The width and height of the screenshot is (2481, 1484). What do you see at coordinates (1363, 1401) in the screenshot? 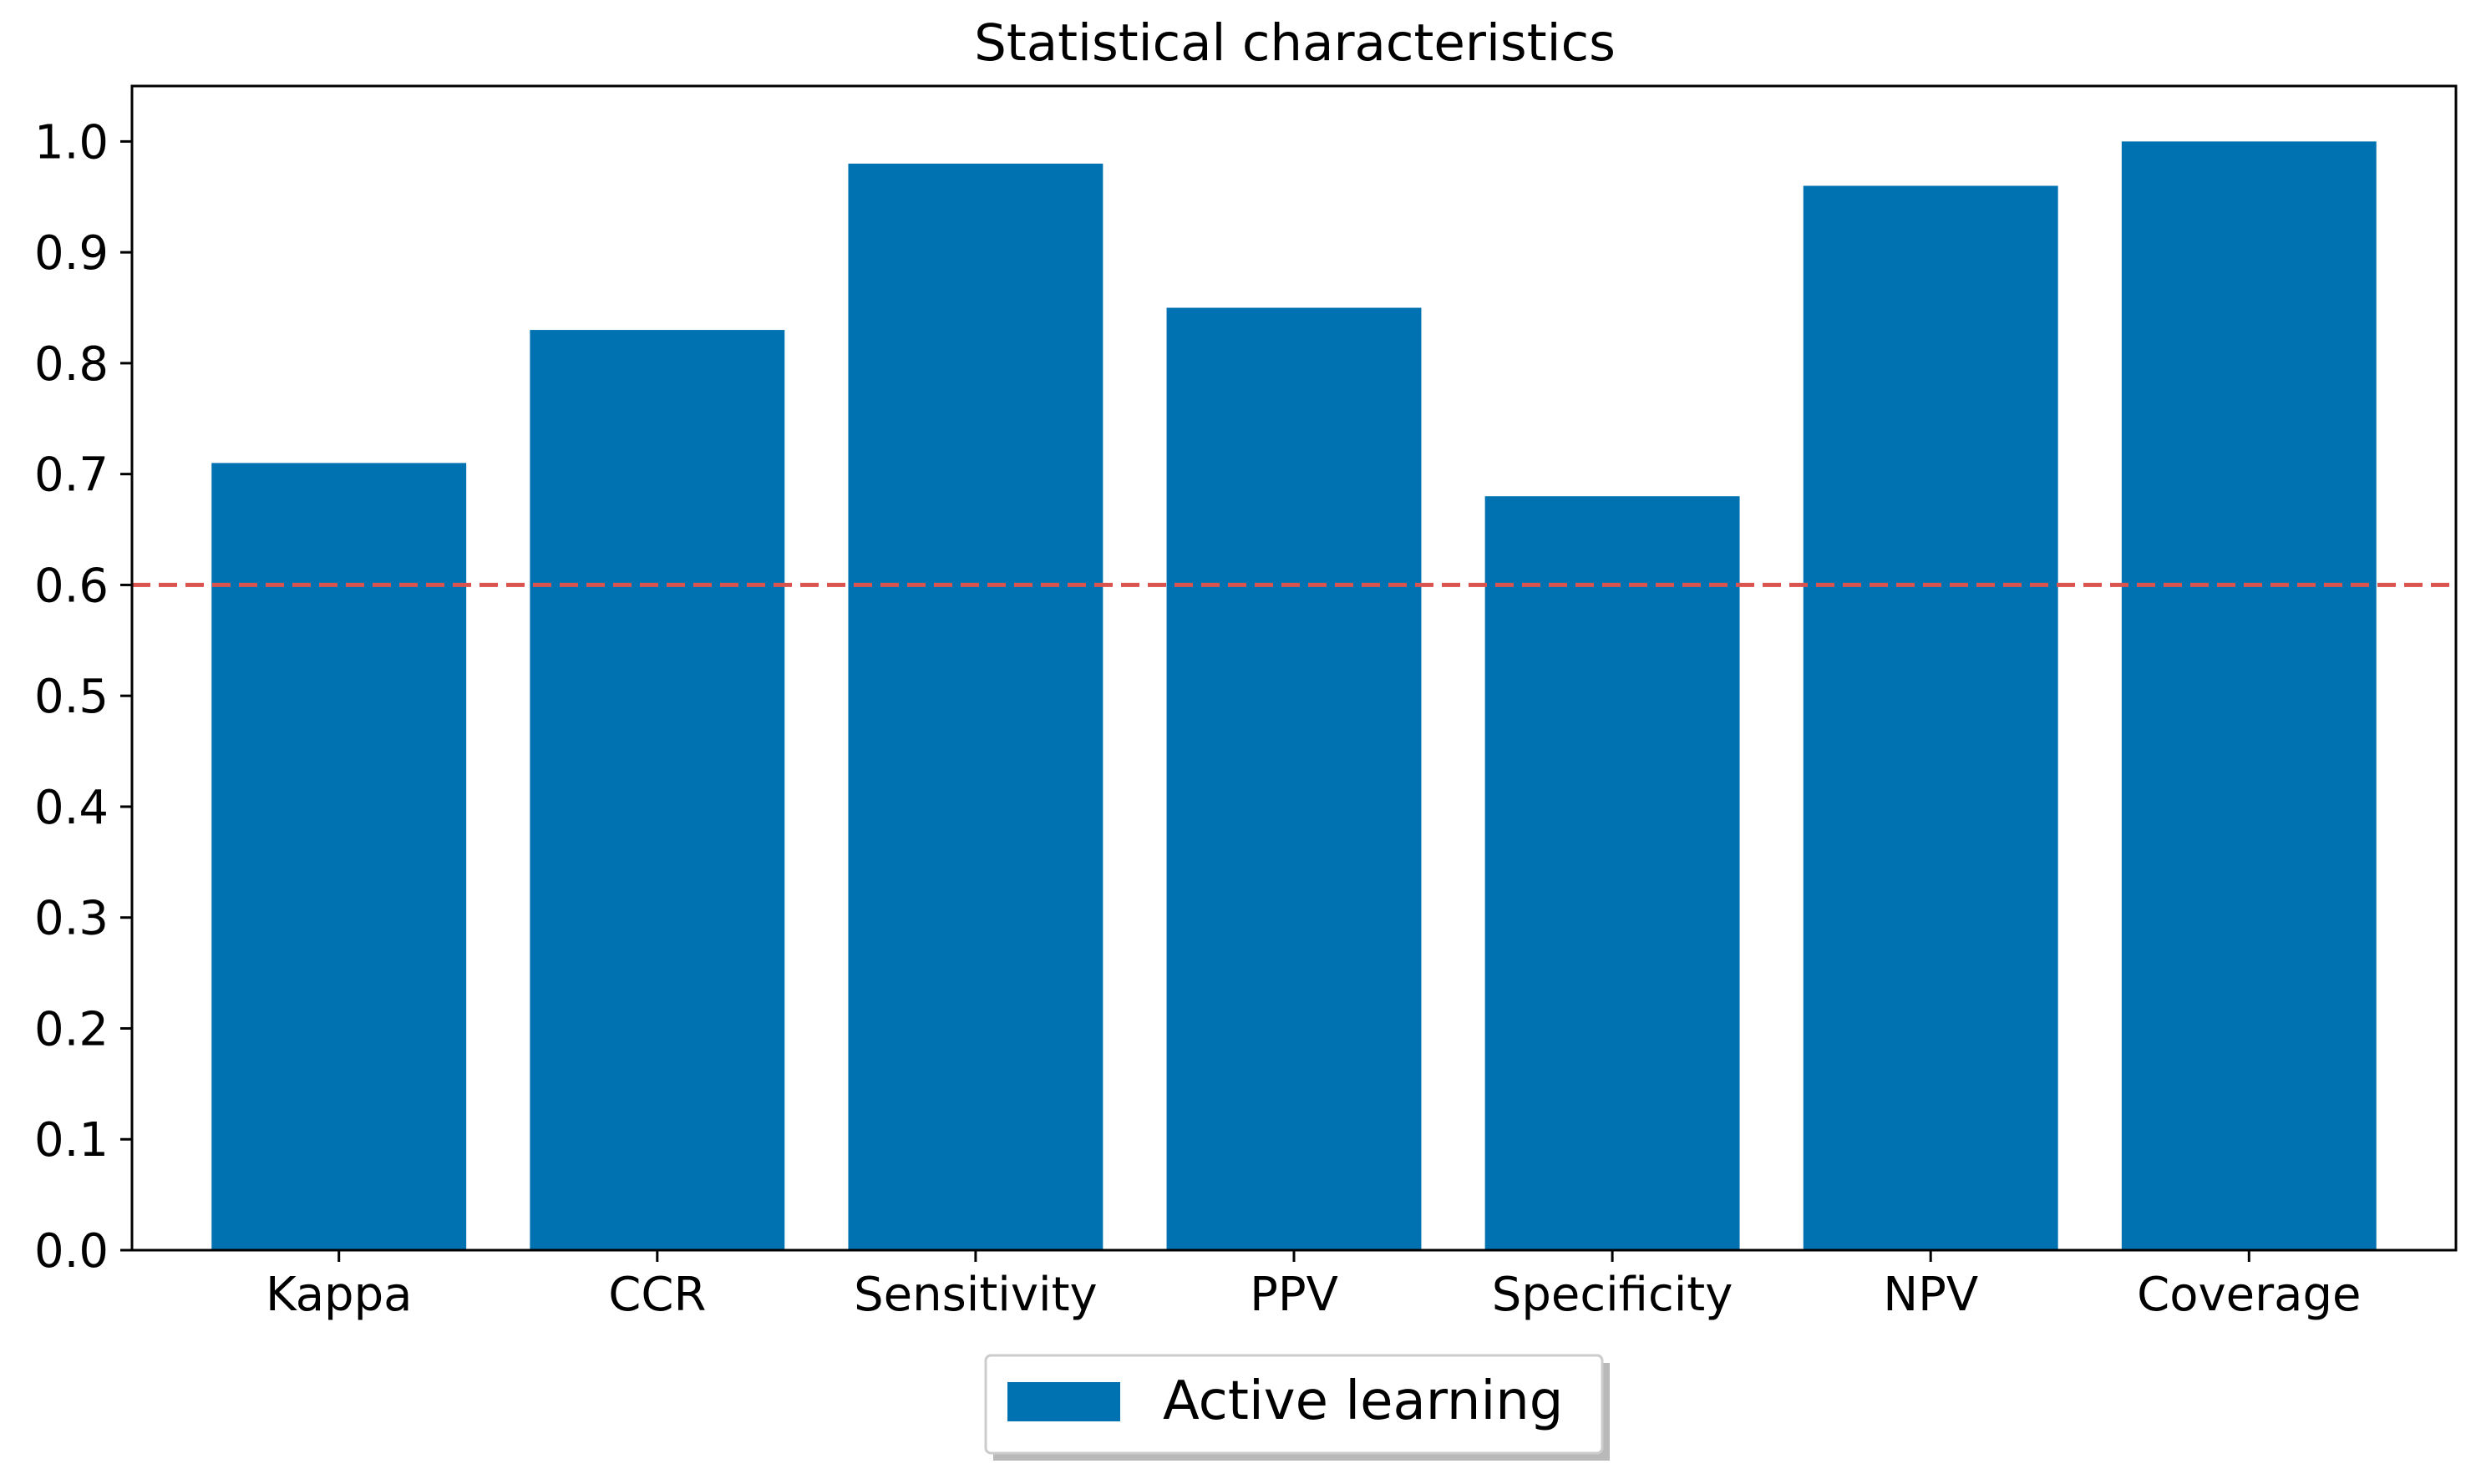
I see `legend-label: Active learning` at bounding box center [1363, 1401].